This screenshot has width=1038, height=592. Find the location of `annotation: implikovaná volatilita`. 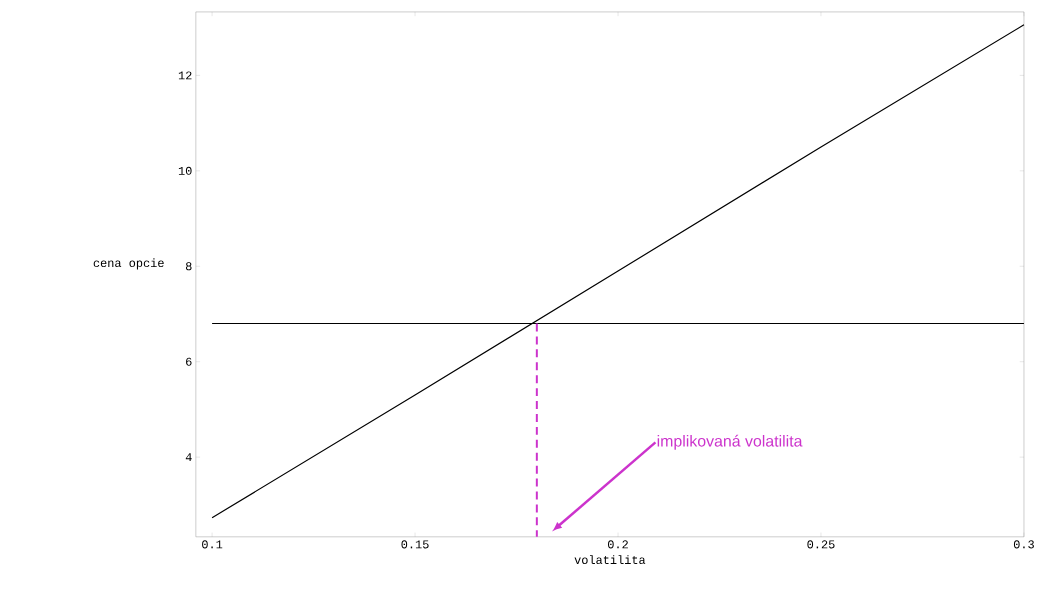

annotation: implikovaná volatilita is located at coordinates (730, 442).